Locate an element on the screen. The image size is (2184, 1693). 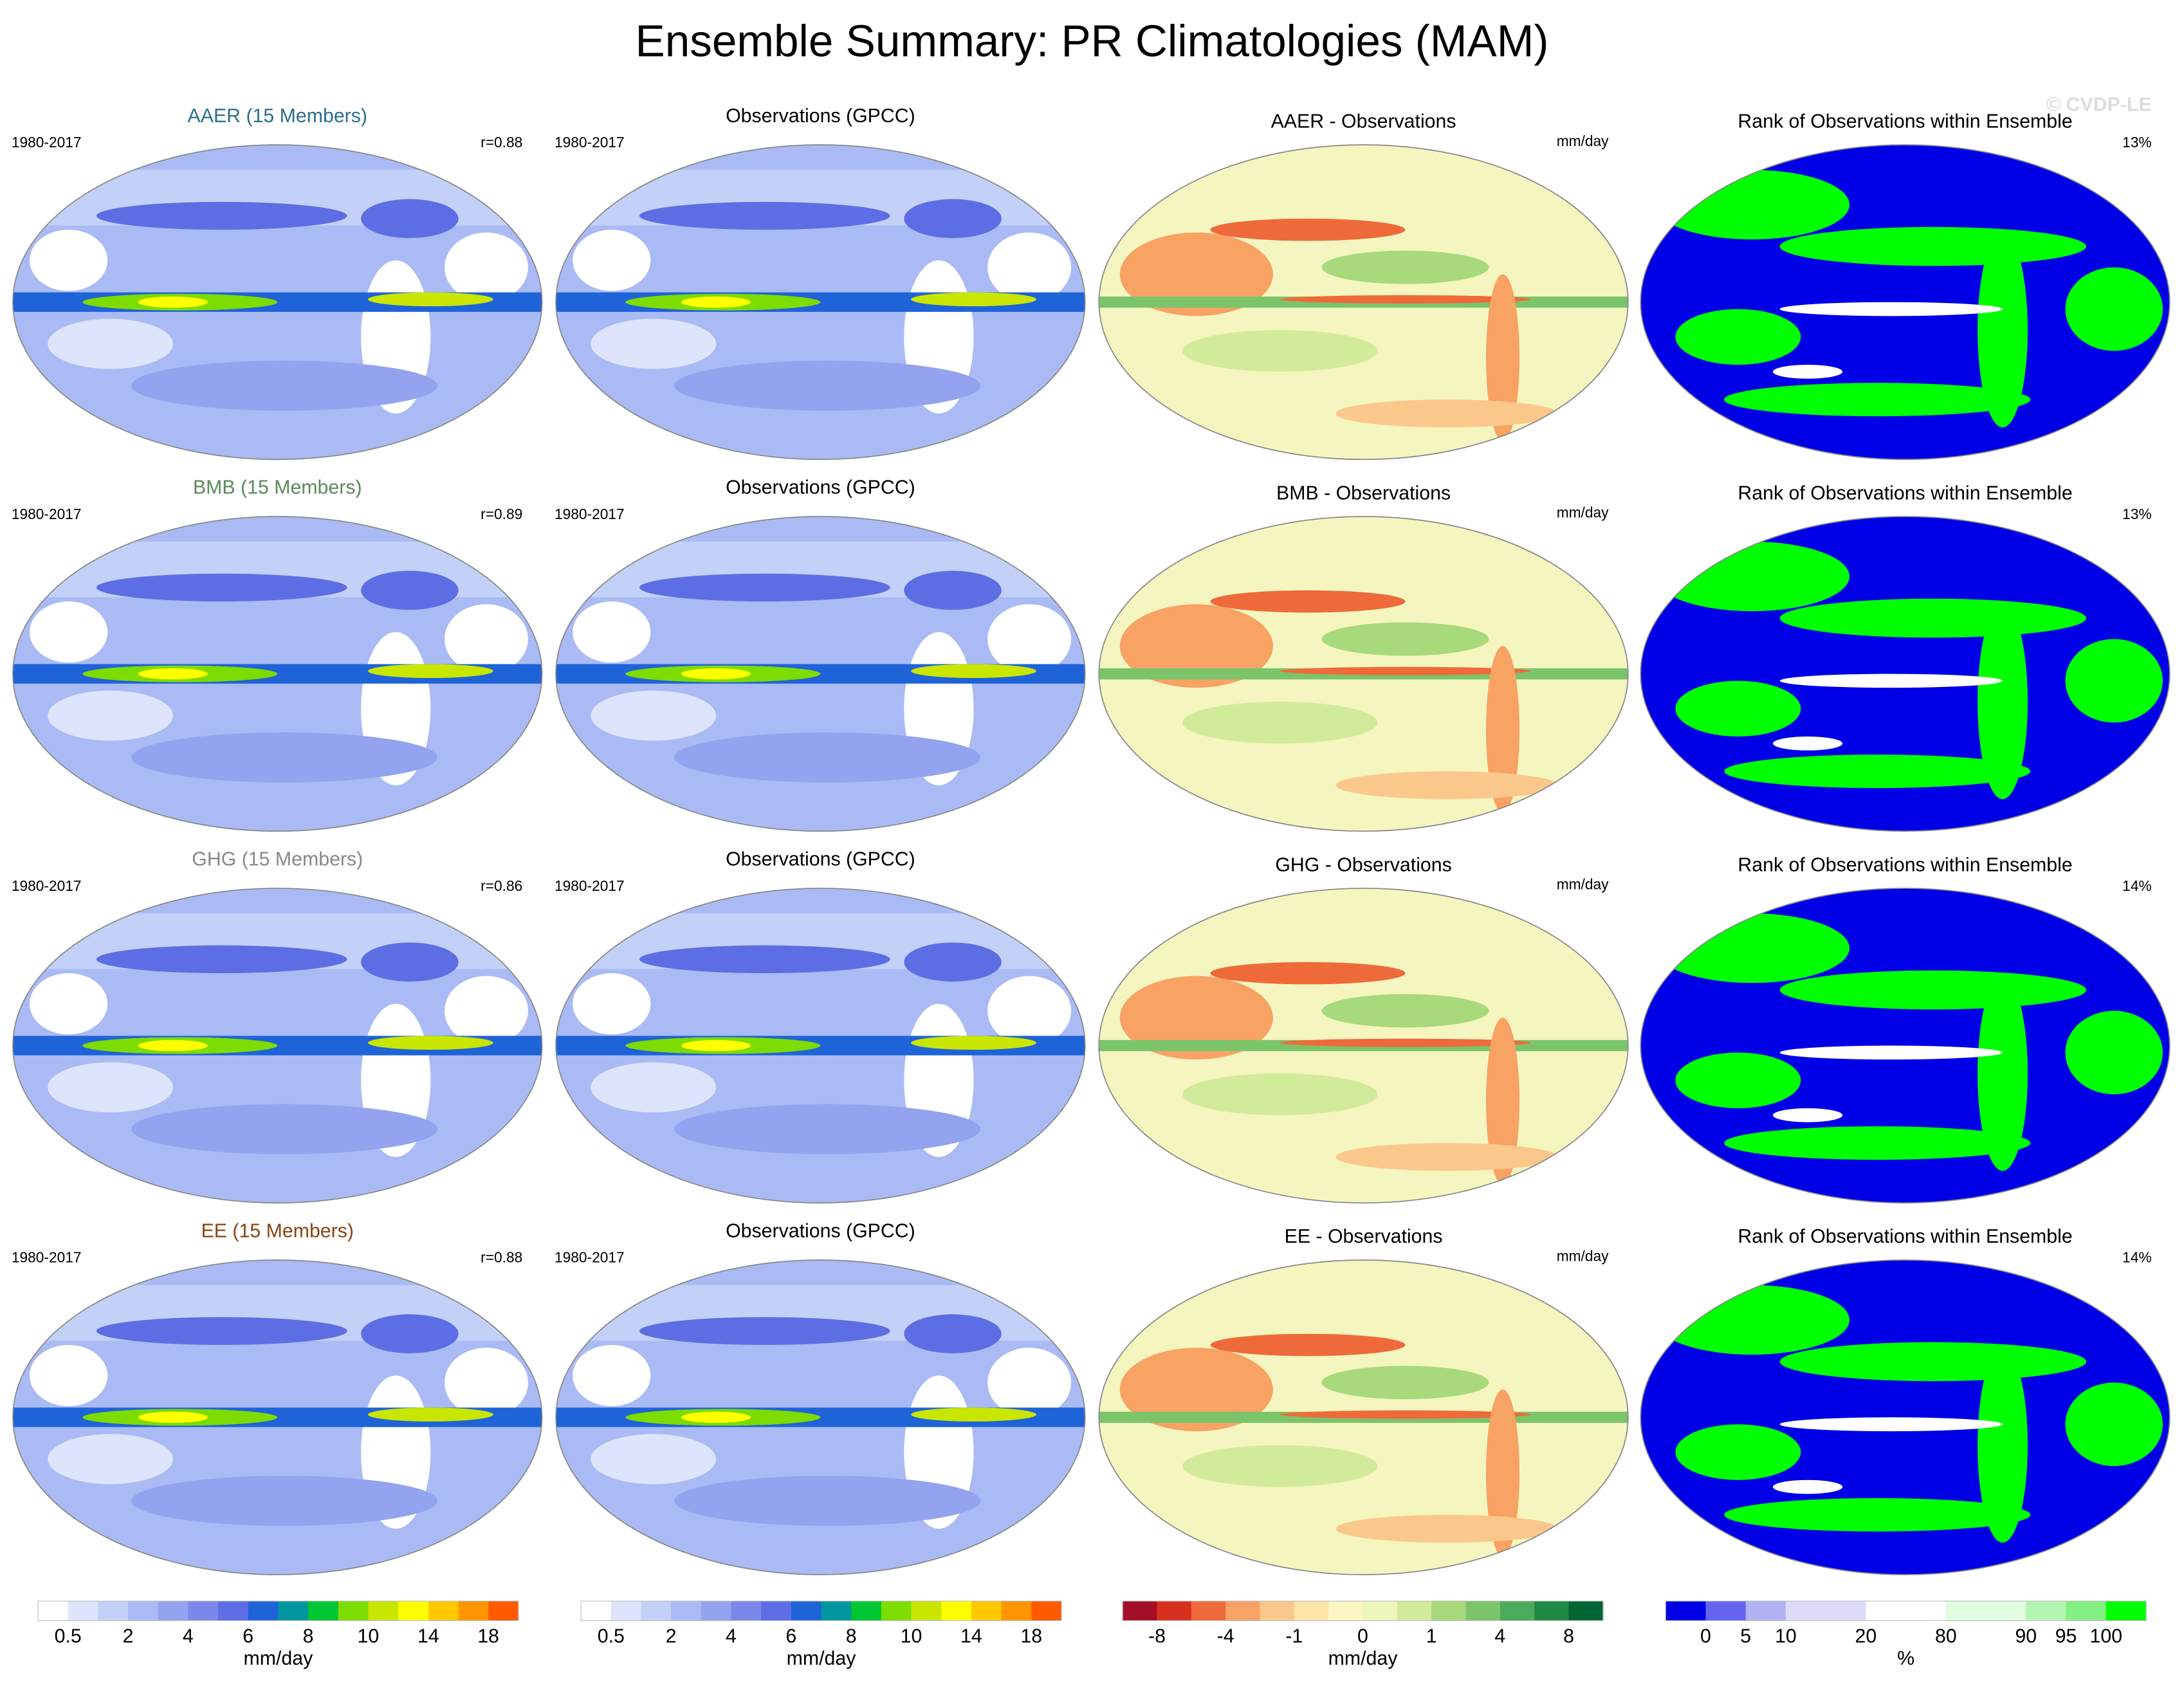
watermark: © CVDP-LE is located at coordinates (2099, 105).